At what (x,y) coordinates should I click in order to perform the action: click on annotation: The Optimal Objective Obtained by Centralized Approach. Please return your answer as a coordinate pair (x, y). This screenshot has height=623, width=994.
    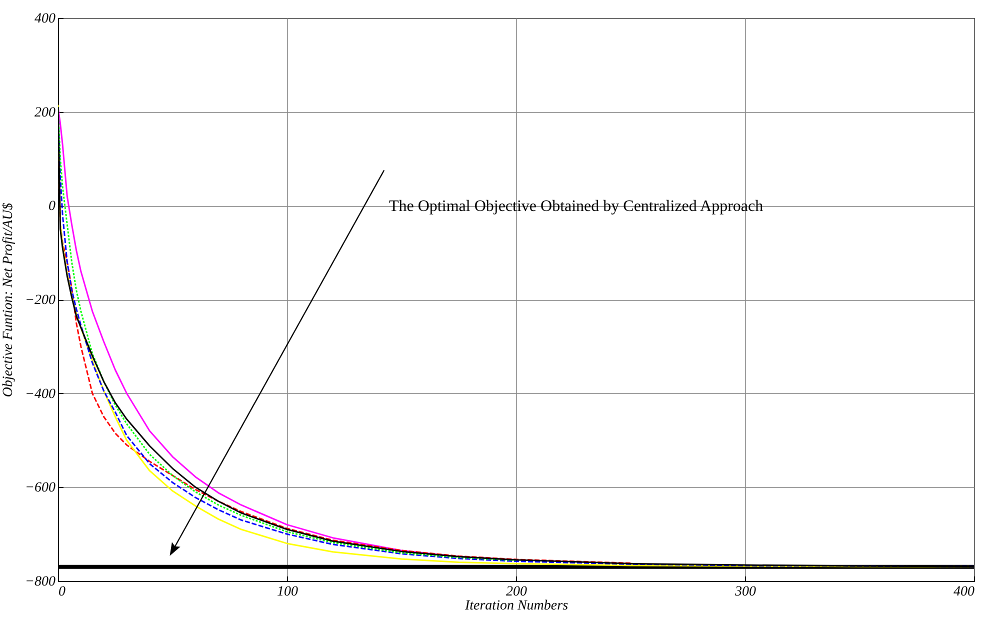
    Looking at the image, I should click on (576, 206).